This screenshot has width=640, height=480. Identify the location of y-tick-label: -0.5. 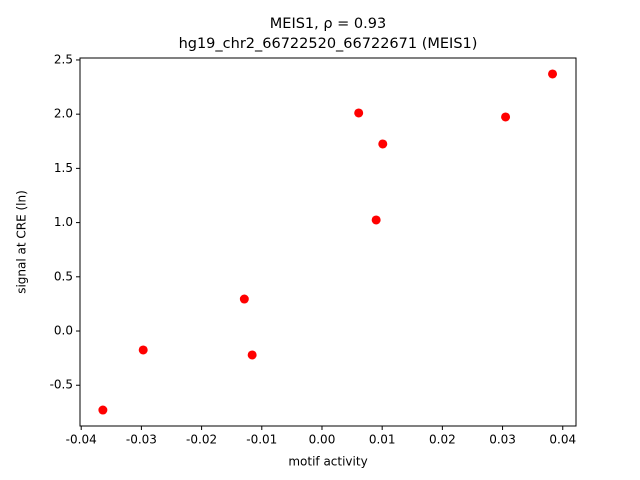
(61, 385).